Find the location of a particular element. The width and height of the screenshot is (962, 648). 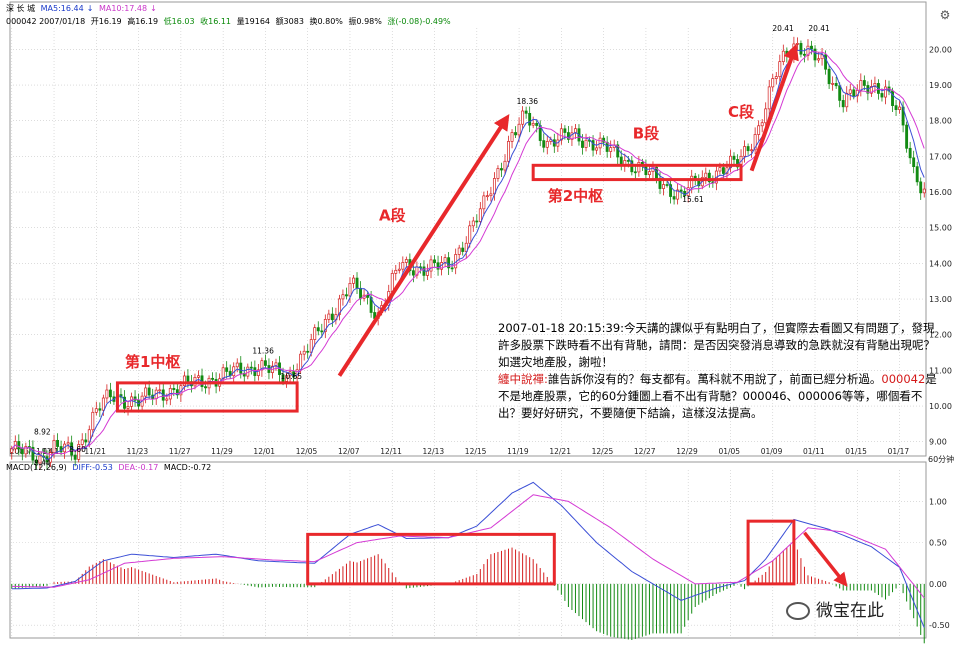

price-tick-label: 17.00 is located at coordinates (940, 156).